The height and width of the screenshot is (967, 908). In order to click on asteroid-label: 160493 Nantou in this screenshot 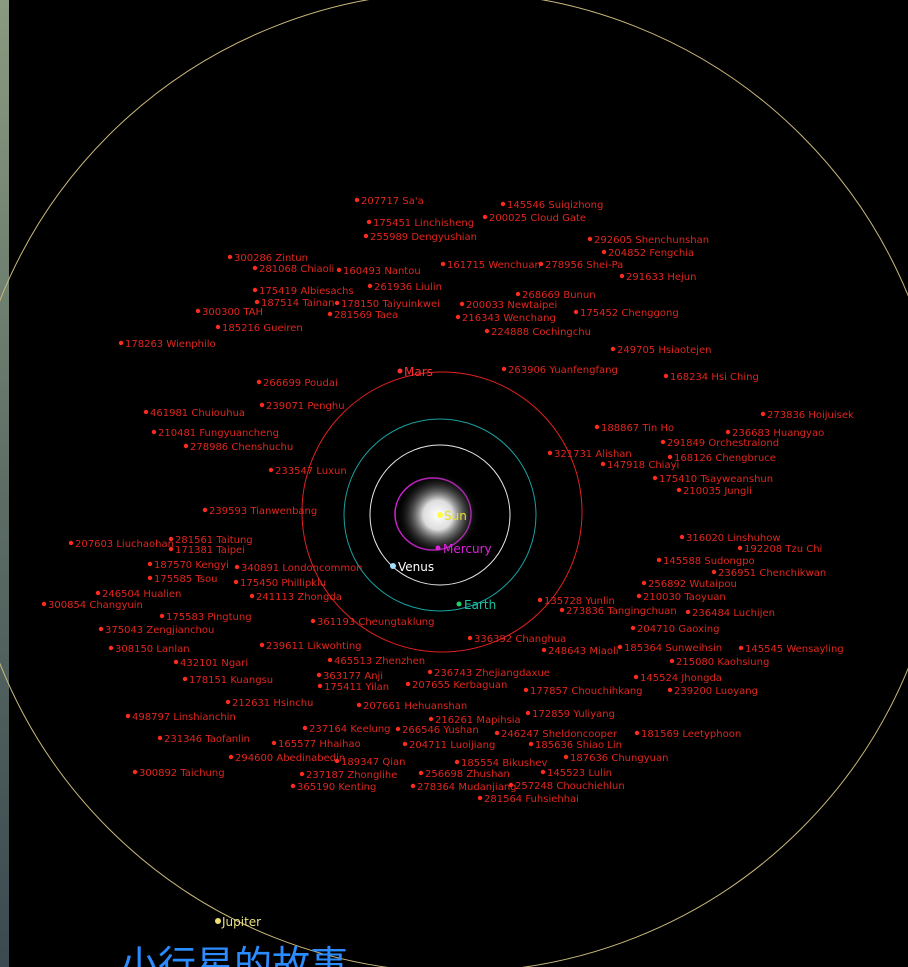, I will do `click(382, 271)`.